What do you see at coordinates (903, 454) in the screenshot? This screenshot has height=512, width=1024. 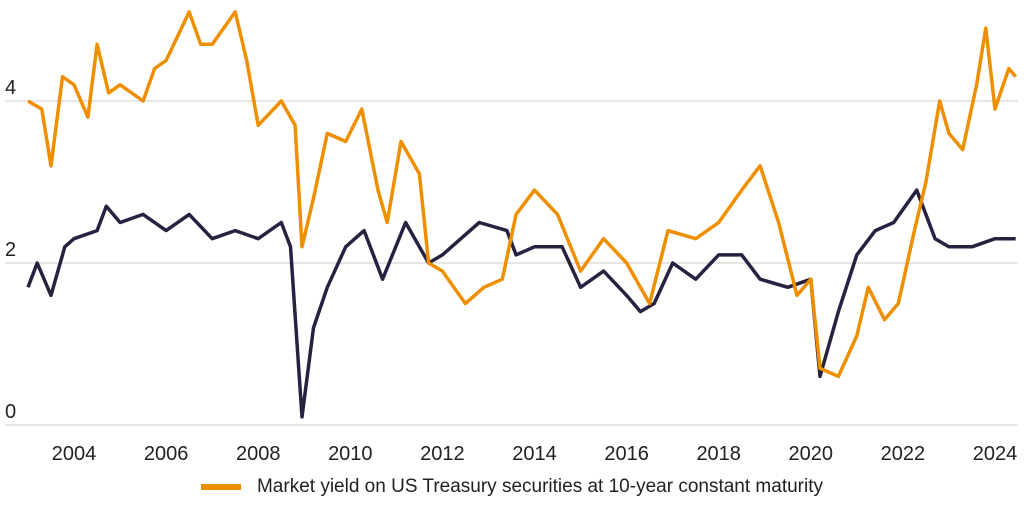 I see `x-tick-label: 2022` at bounding box center [903, 454].